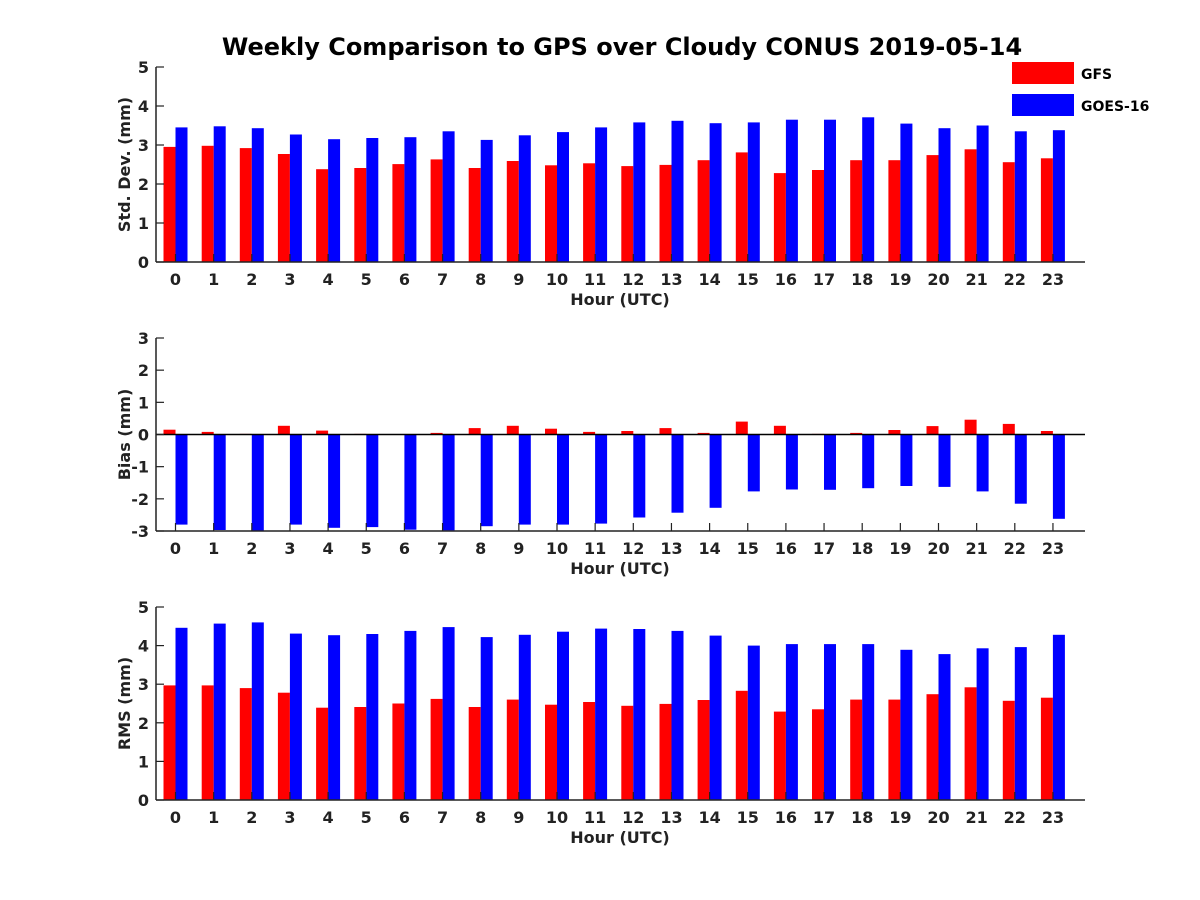 This screenshot has height=900, width=1200. I want to click on x-tick-label: 14, so click(709, 279).